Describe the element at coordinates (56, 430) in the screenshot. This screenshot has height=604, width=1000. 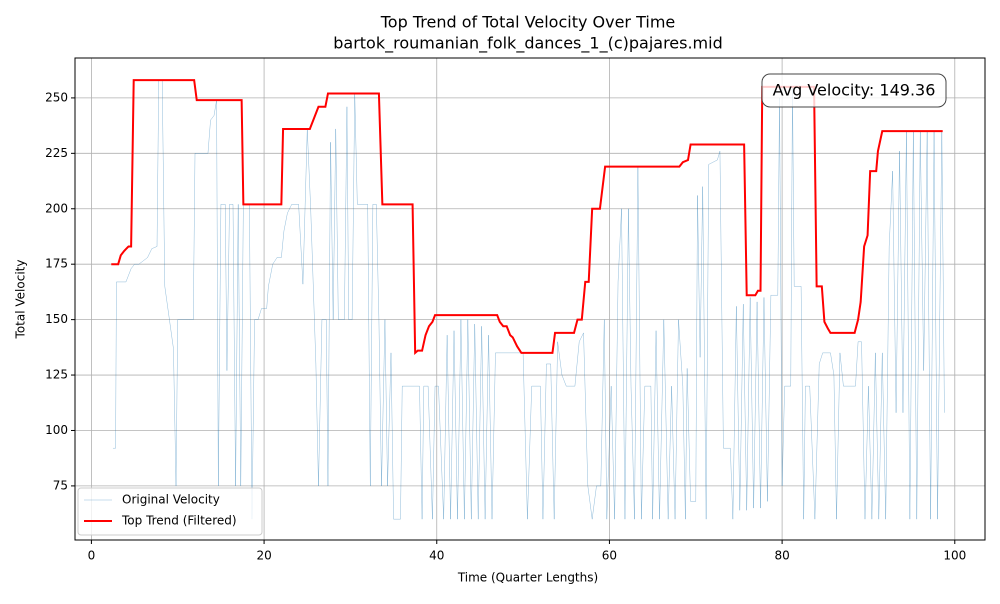
I see `y-tick-label: 100` at that location.